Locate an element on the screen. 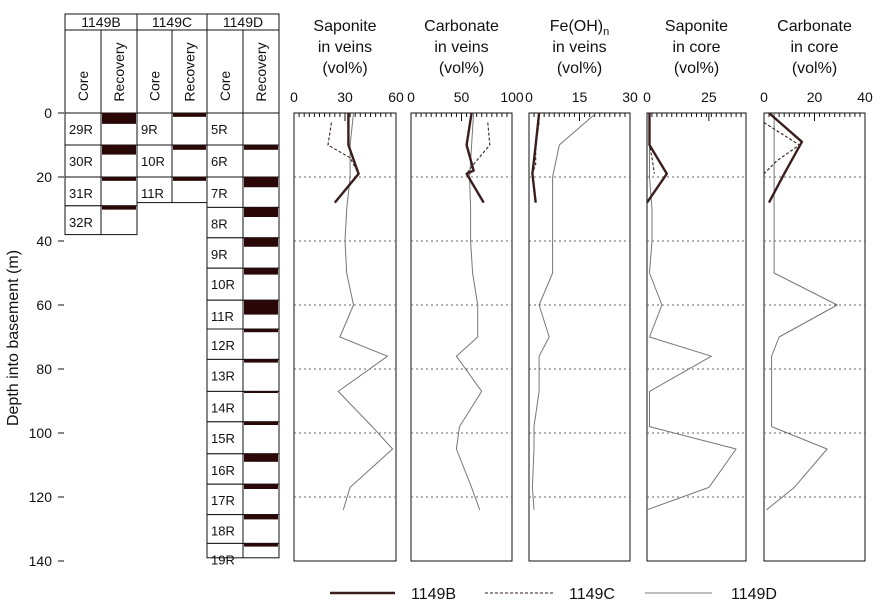 The image size is (884, 609). panel-5: 0 20 40 Carbonate in core (vol%) is located at coordinates (816, 290).